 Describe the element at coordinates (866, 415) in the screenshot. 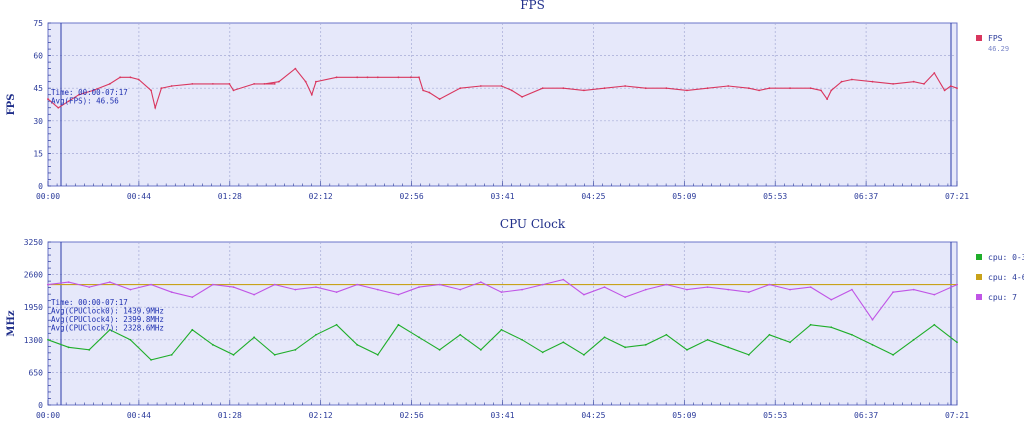

I see `x-tick-label: 06:37` at that location.